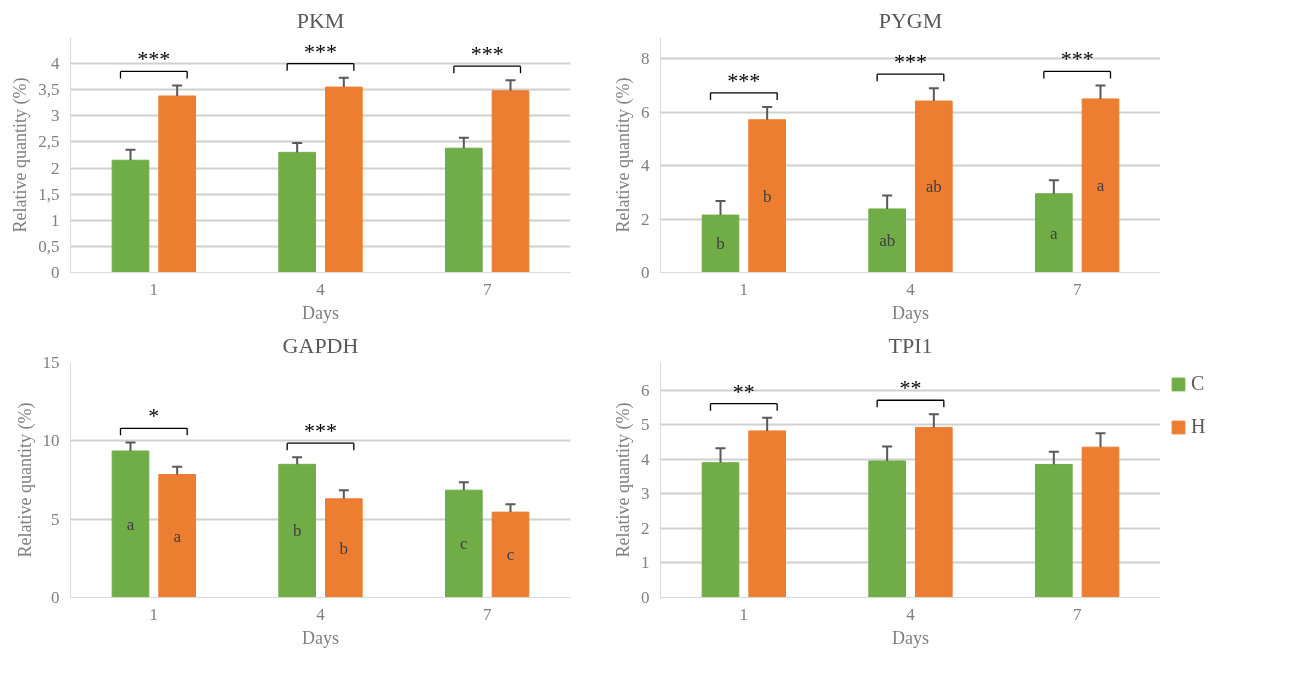  I want to click on legend-label: C, so click(1198, 383).